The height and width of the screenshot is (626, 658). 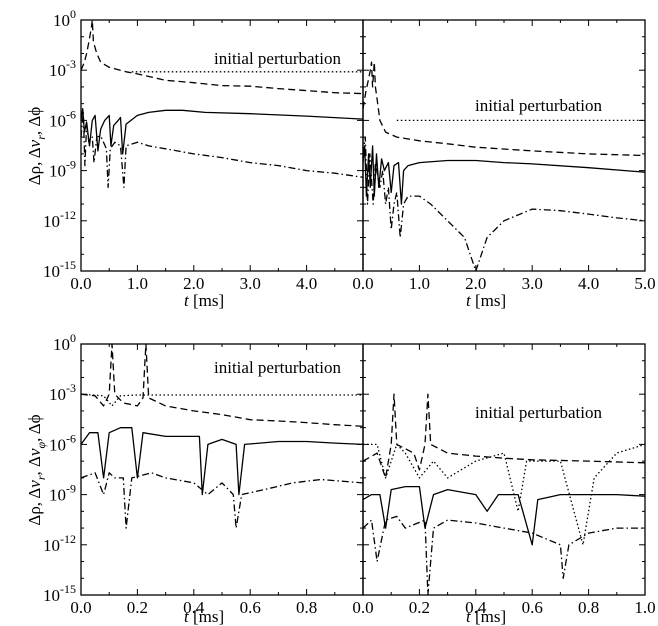 I want to click on x-axis-label-top-left: t [ms], so click(x=204, y=300).